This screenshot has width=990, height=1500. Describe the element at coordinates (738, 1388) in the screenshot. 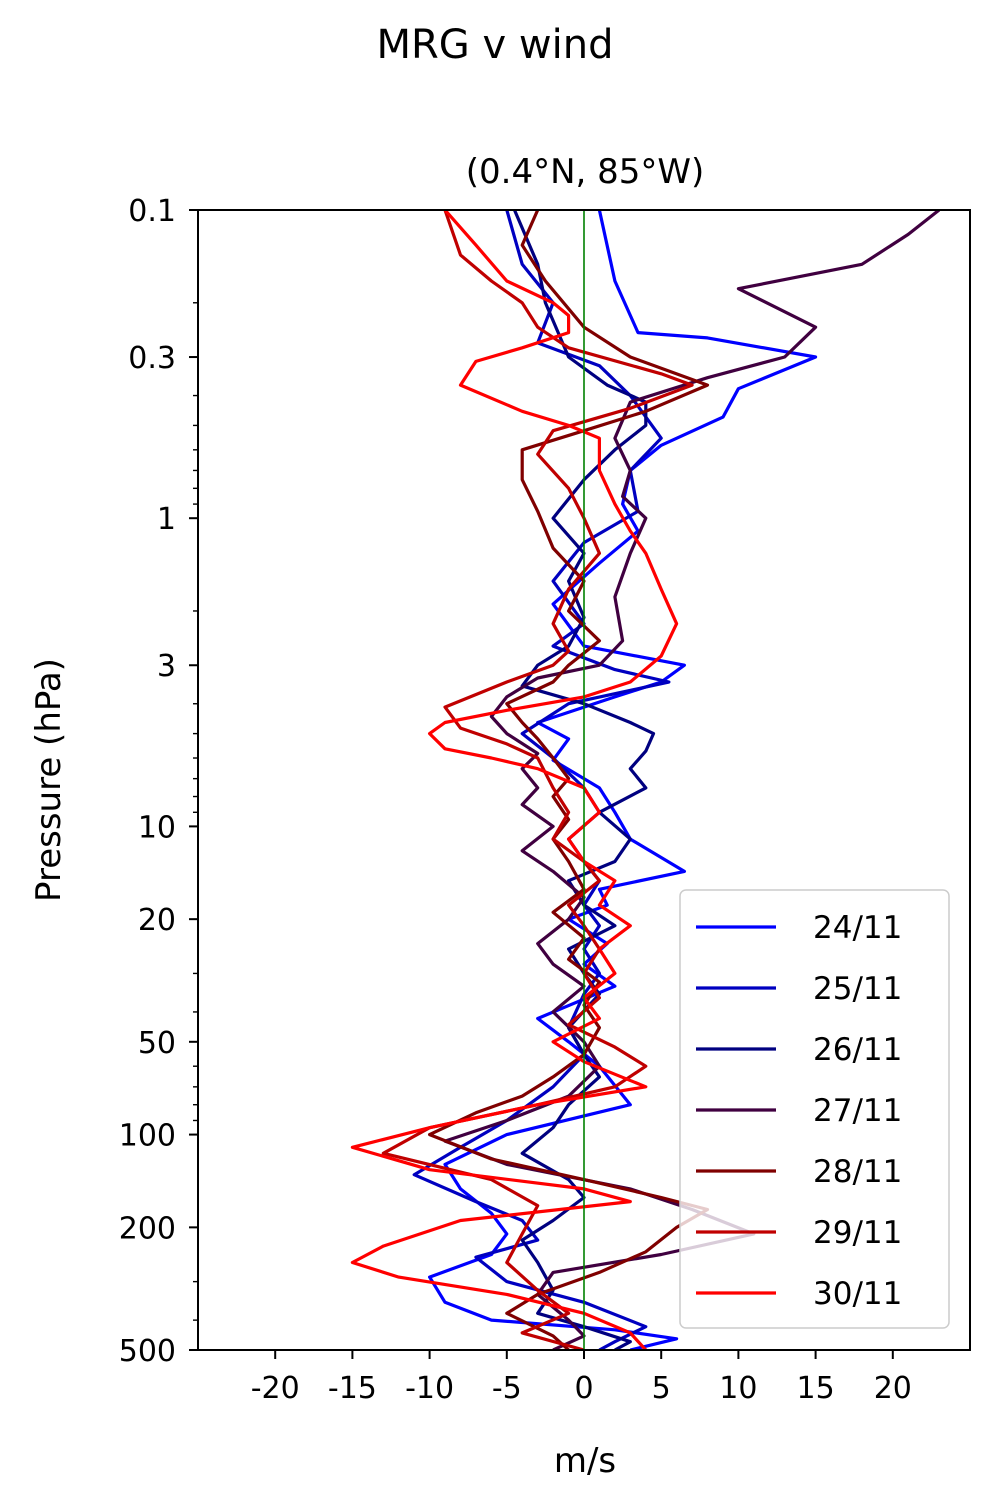

I see `x-tick-label: 10` at that location.